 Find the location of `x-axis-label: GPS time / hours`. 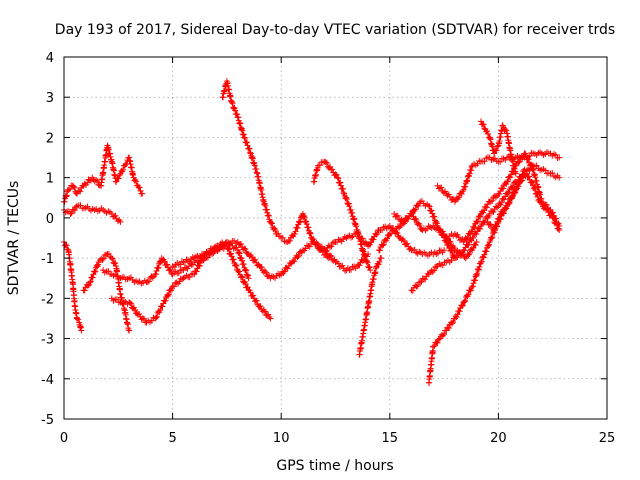

x-axis-label: GPS time / hours is located at coordinates (334, 466).